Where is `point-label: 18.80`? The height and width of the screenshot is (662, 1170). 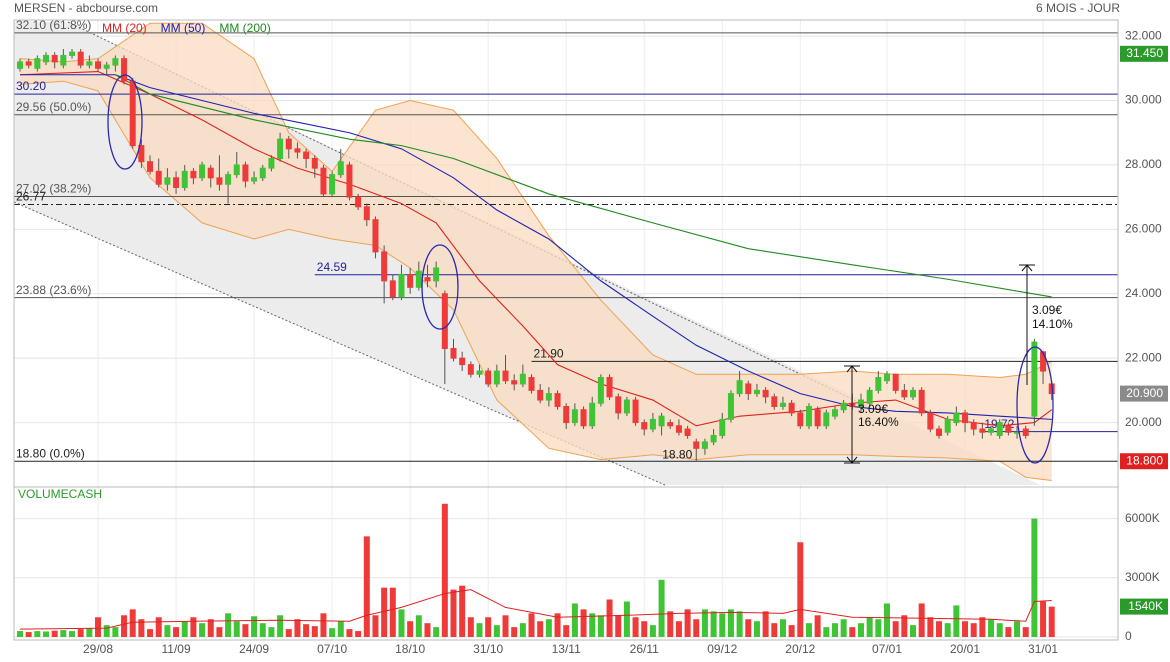
point-label: 18.80 is located at coordinates (677, 454).